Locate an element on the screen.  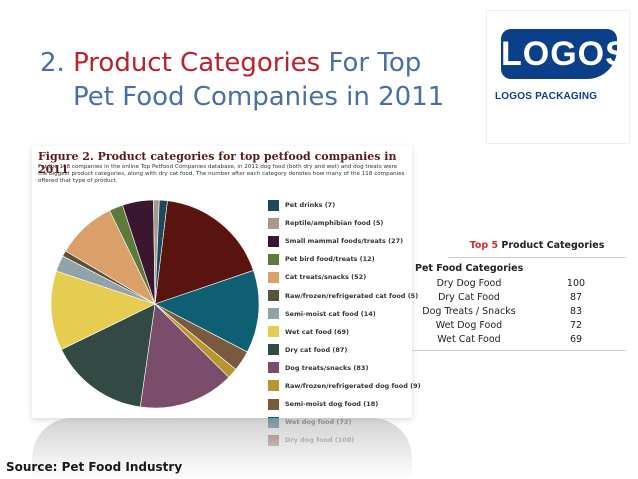
table-cell-count: 69 is located at coordinates (576, 339).